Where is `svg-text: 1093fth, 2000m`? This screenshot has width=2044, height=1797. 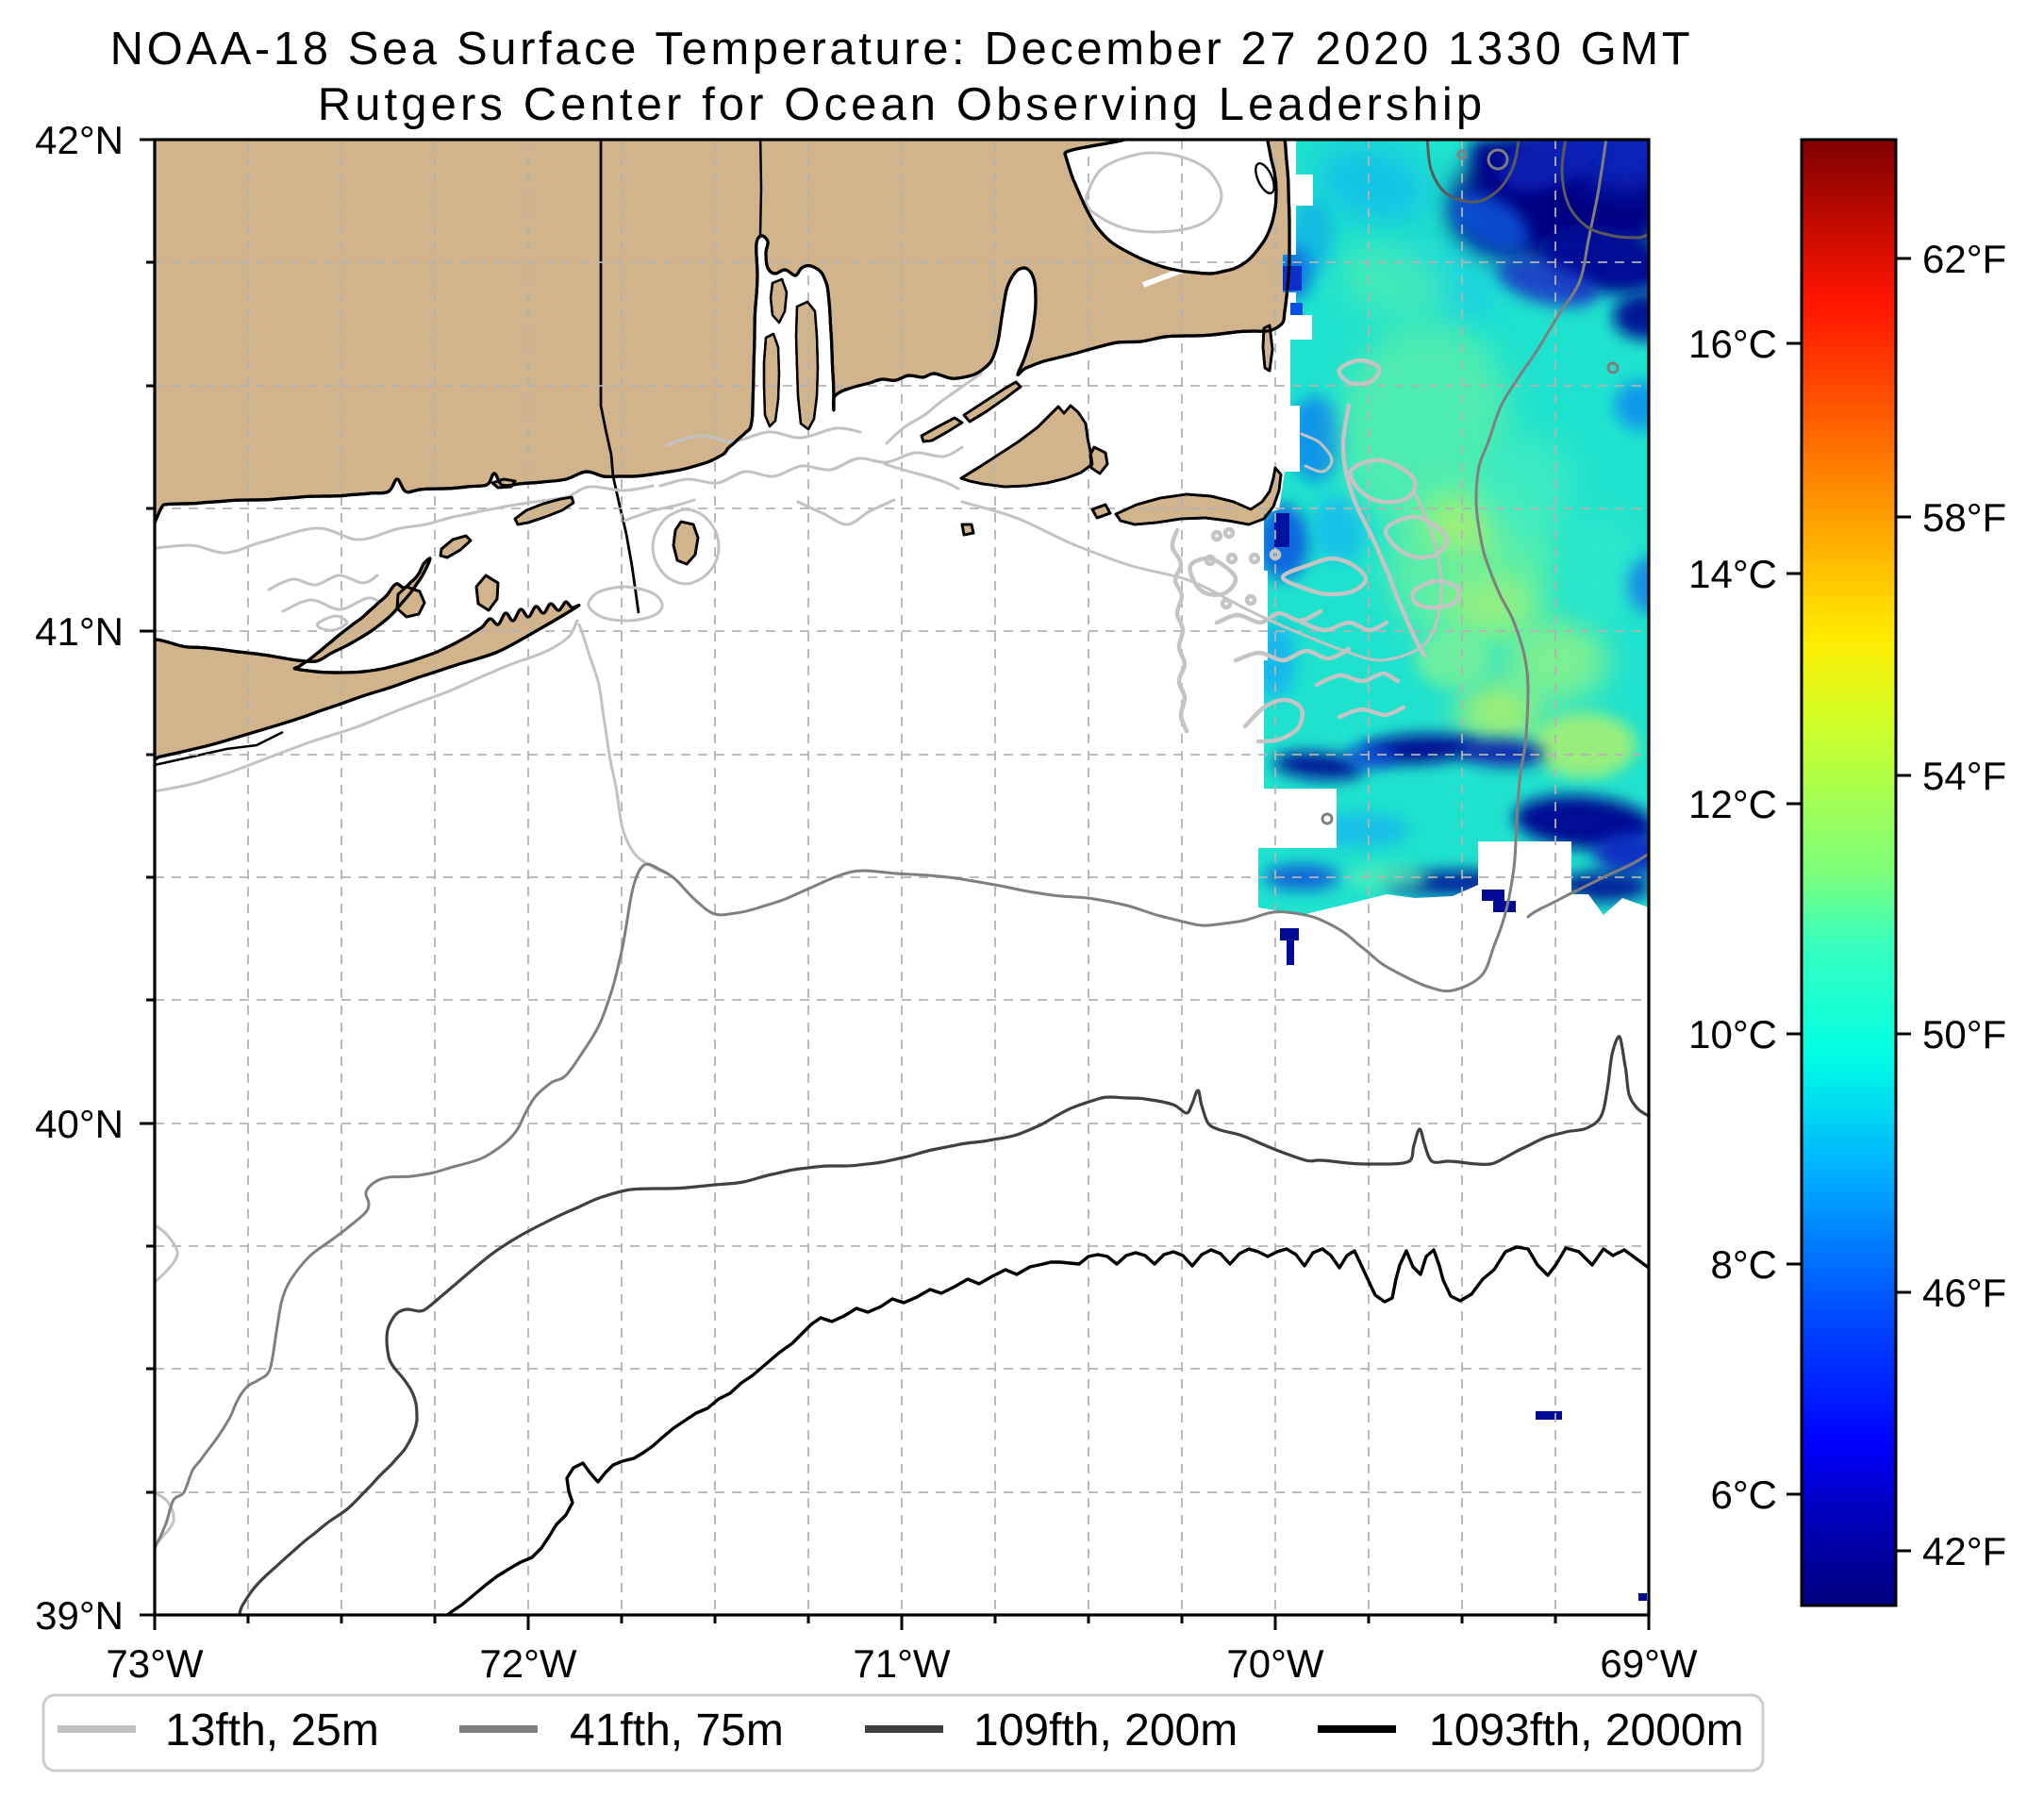 svg-text: 1093fth, 2000m is located at coordinates (1587, 1730).